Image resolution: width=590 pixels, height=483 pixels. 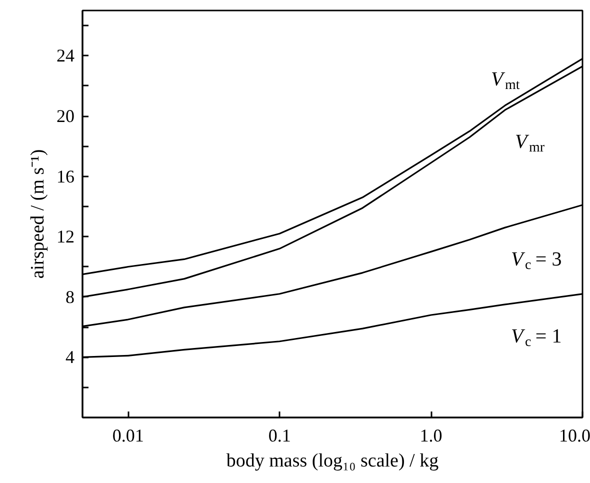 What do you see at coordinates (333, 461) in the screenshot?
I see `x-axis-title: body mass (log₁₀ scale) / kg` at bounding box center [333, 461].